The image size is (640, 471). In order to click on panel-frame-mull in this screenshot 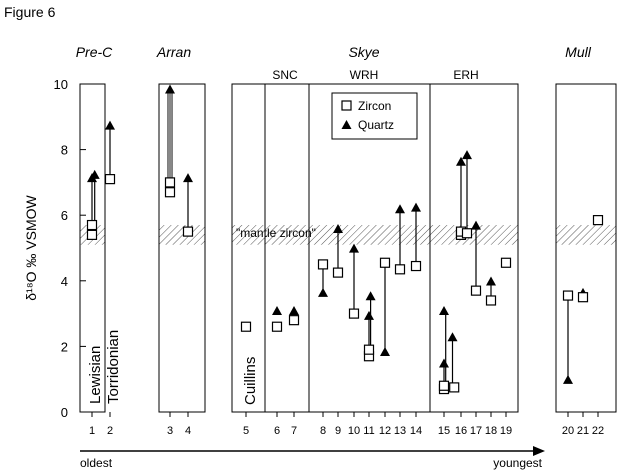, I will do `click(586, 248)`.